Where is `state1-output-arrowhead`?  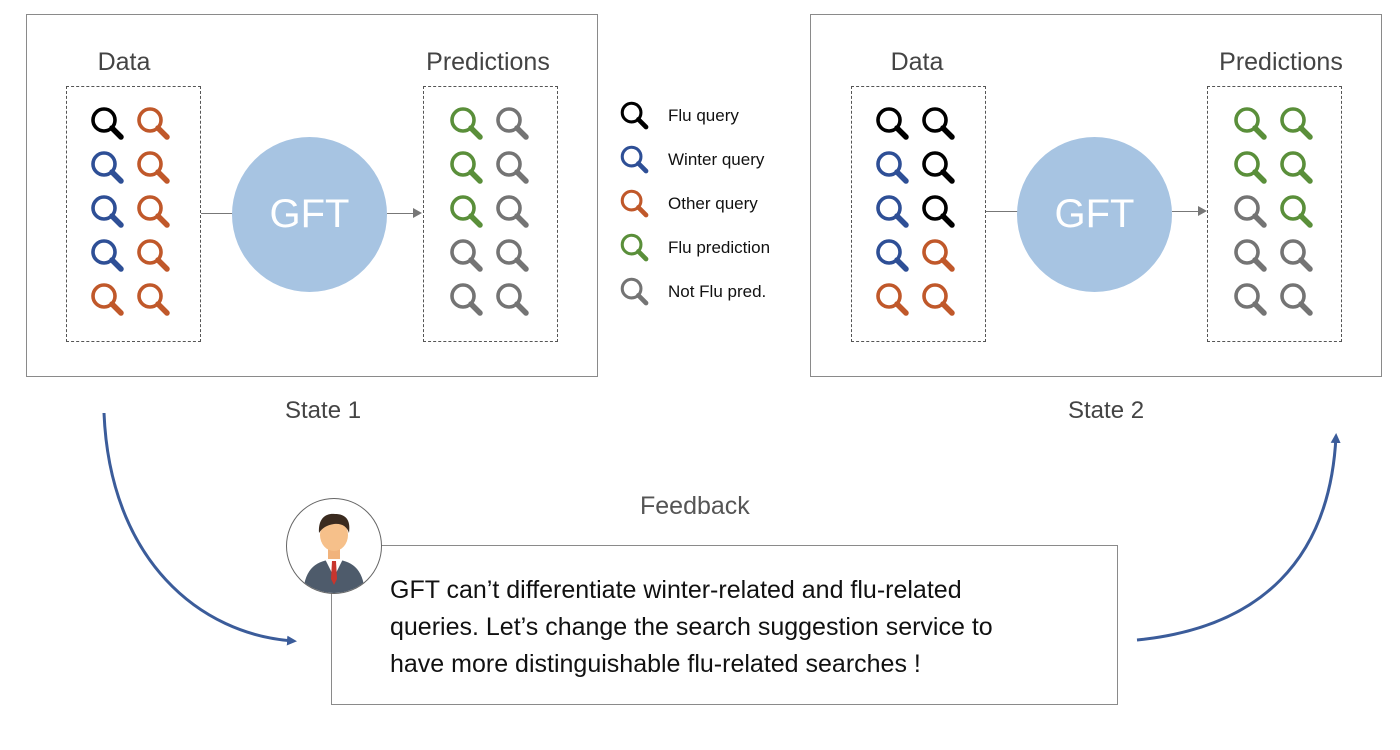
state1-output-arrowhead is located at coordinates (417, 213).